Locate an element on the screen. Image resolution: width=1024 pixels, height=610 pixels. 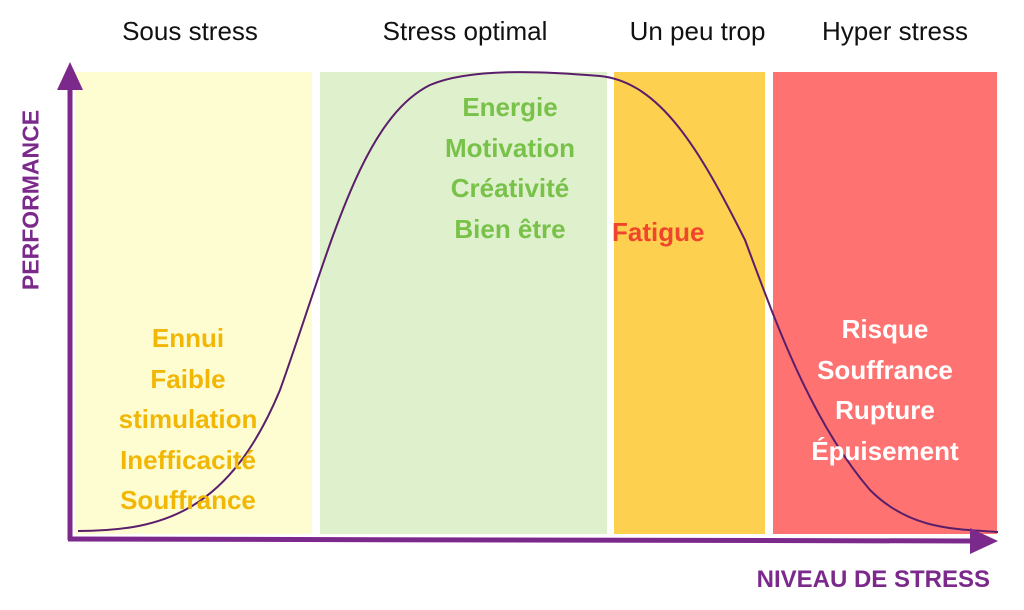
zone-title-sous-stress: Sous stress is located at coordinates (190, 31).